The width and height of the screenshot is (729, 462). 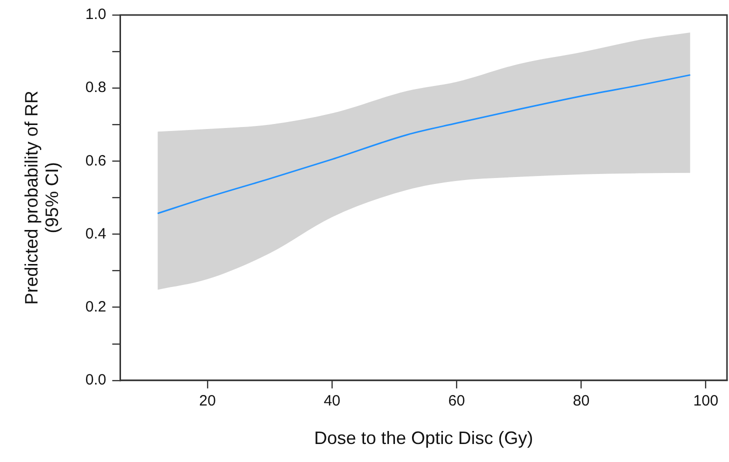 What do you see at coordinates (41, 197) in the screenshot?
I see `y-axis-title: Predicted probability of RR (95% CI)` at bounding box center [41, 197].